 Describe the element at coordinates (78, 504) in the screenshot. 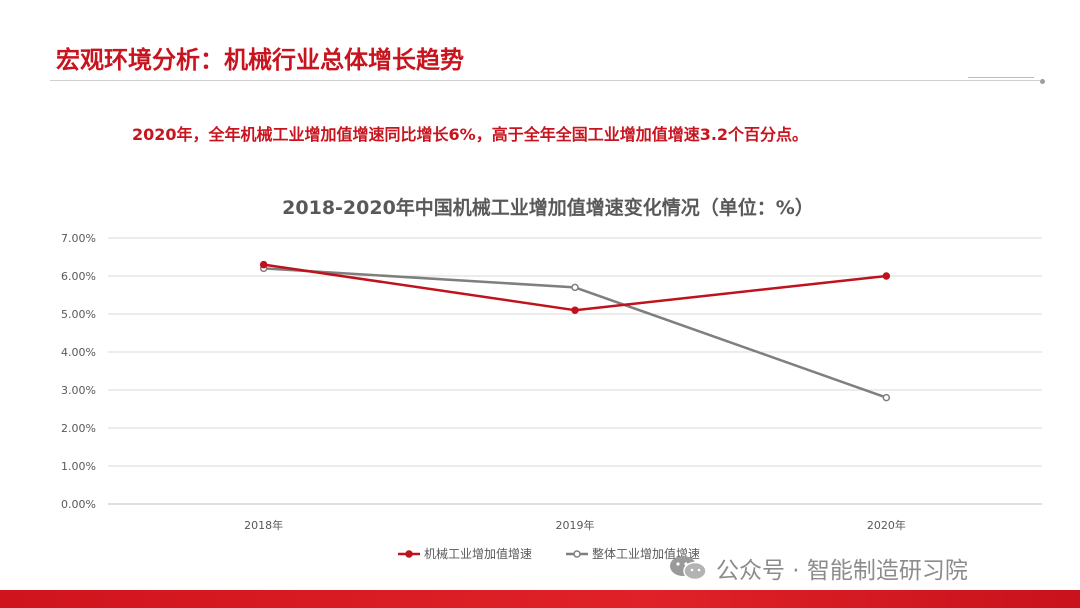

I see `y-tick-label: 0.00%` at that location.